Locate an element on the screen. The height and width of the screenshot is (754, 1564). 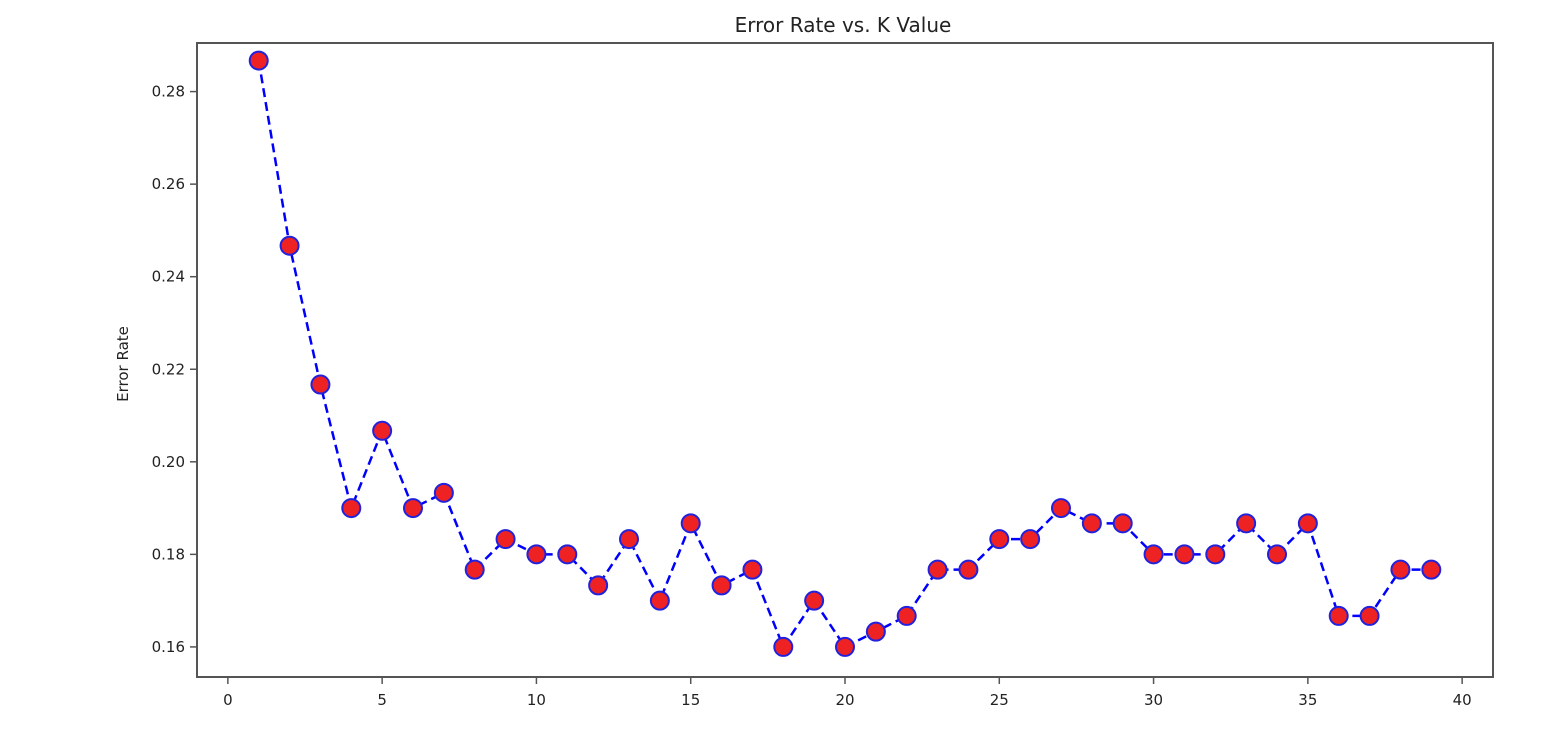
x-tick-label: 25 is located at coordinates (999, 700).